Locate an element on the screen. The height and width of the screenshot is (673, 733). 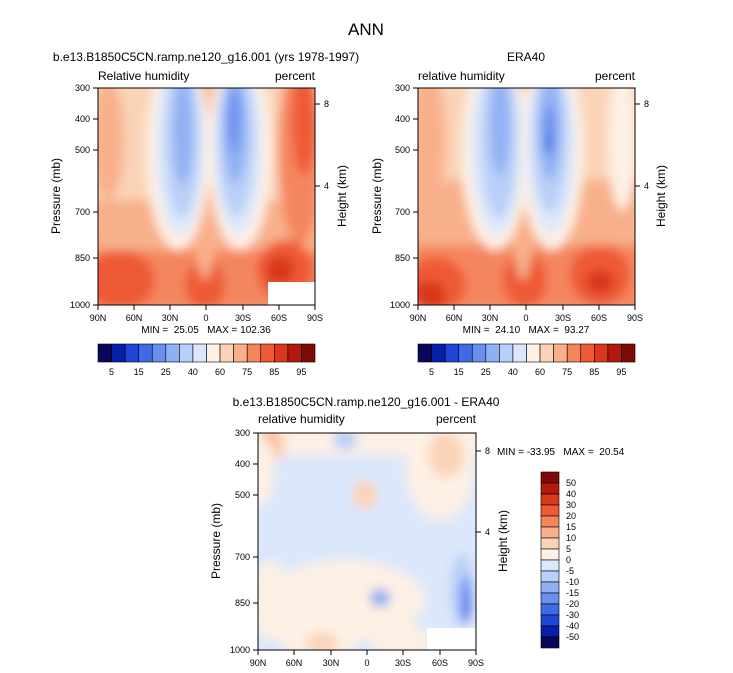
min-max-label: MIN = 24.10 MAX = 93.27 is located at coordinates (526, 330).